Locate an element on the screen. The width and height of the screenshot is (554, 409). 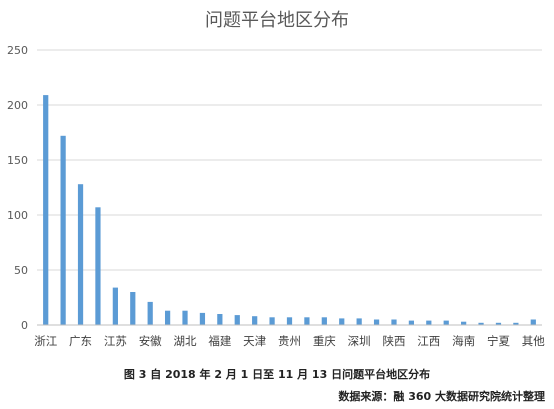
data-source-note: 数据来源：融 360 大数据研究院统计整理 is located at coordinates (441, 396).